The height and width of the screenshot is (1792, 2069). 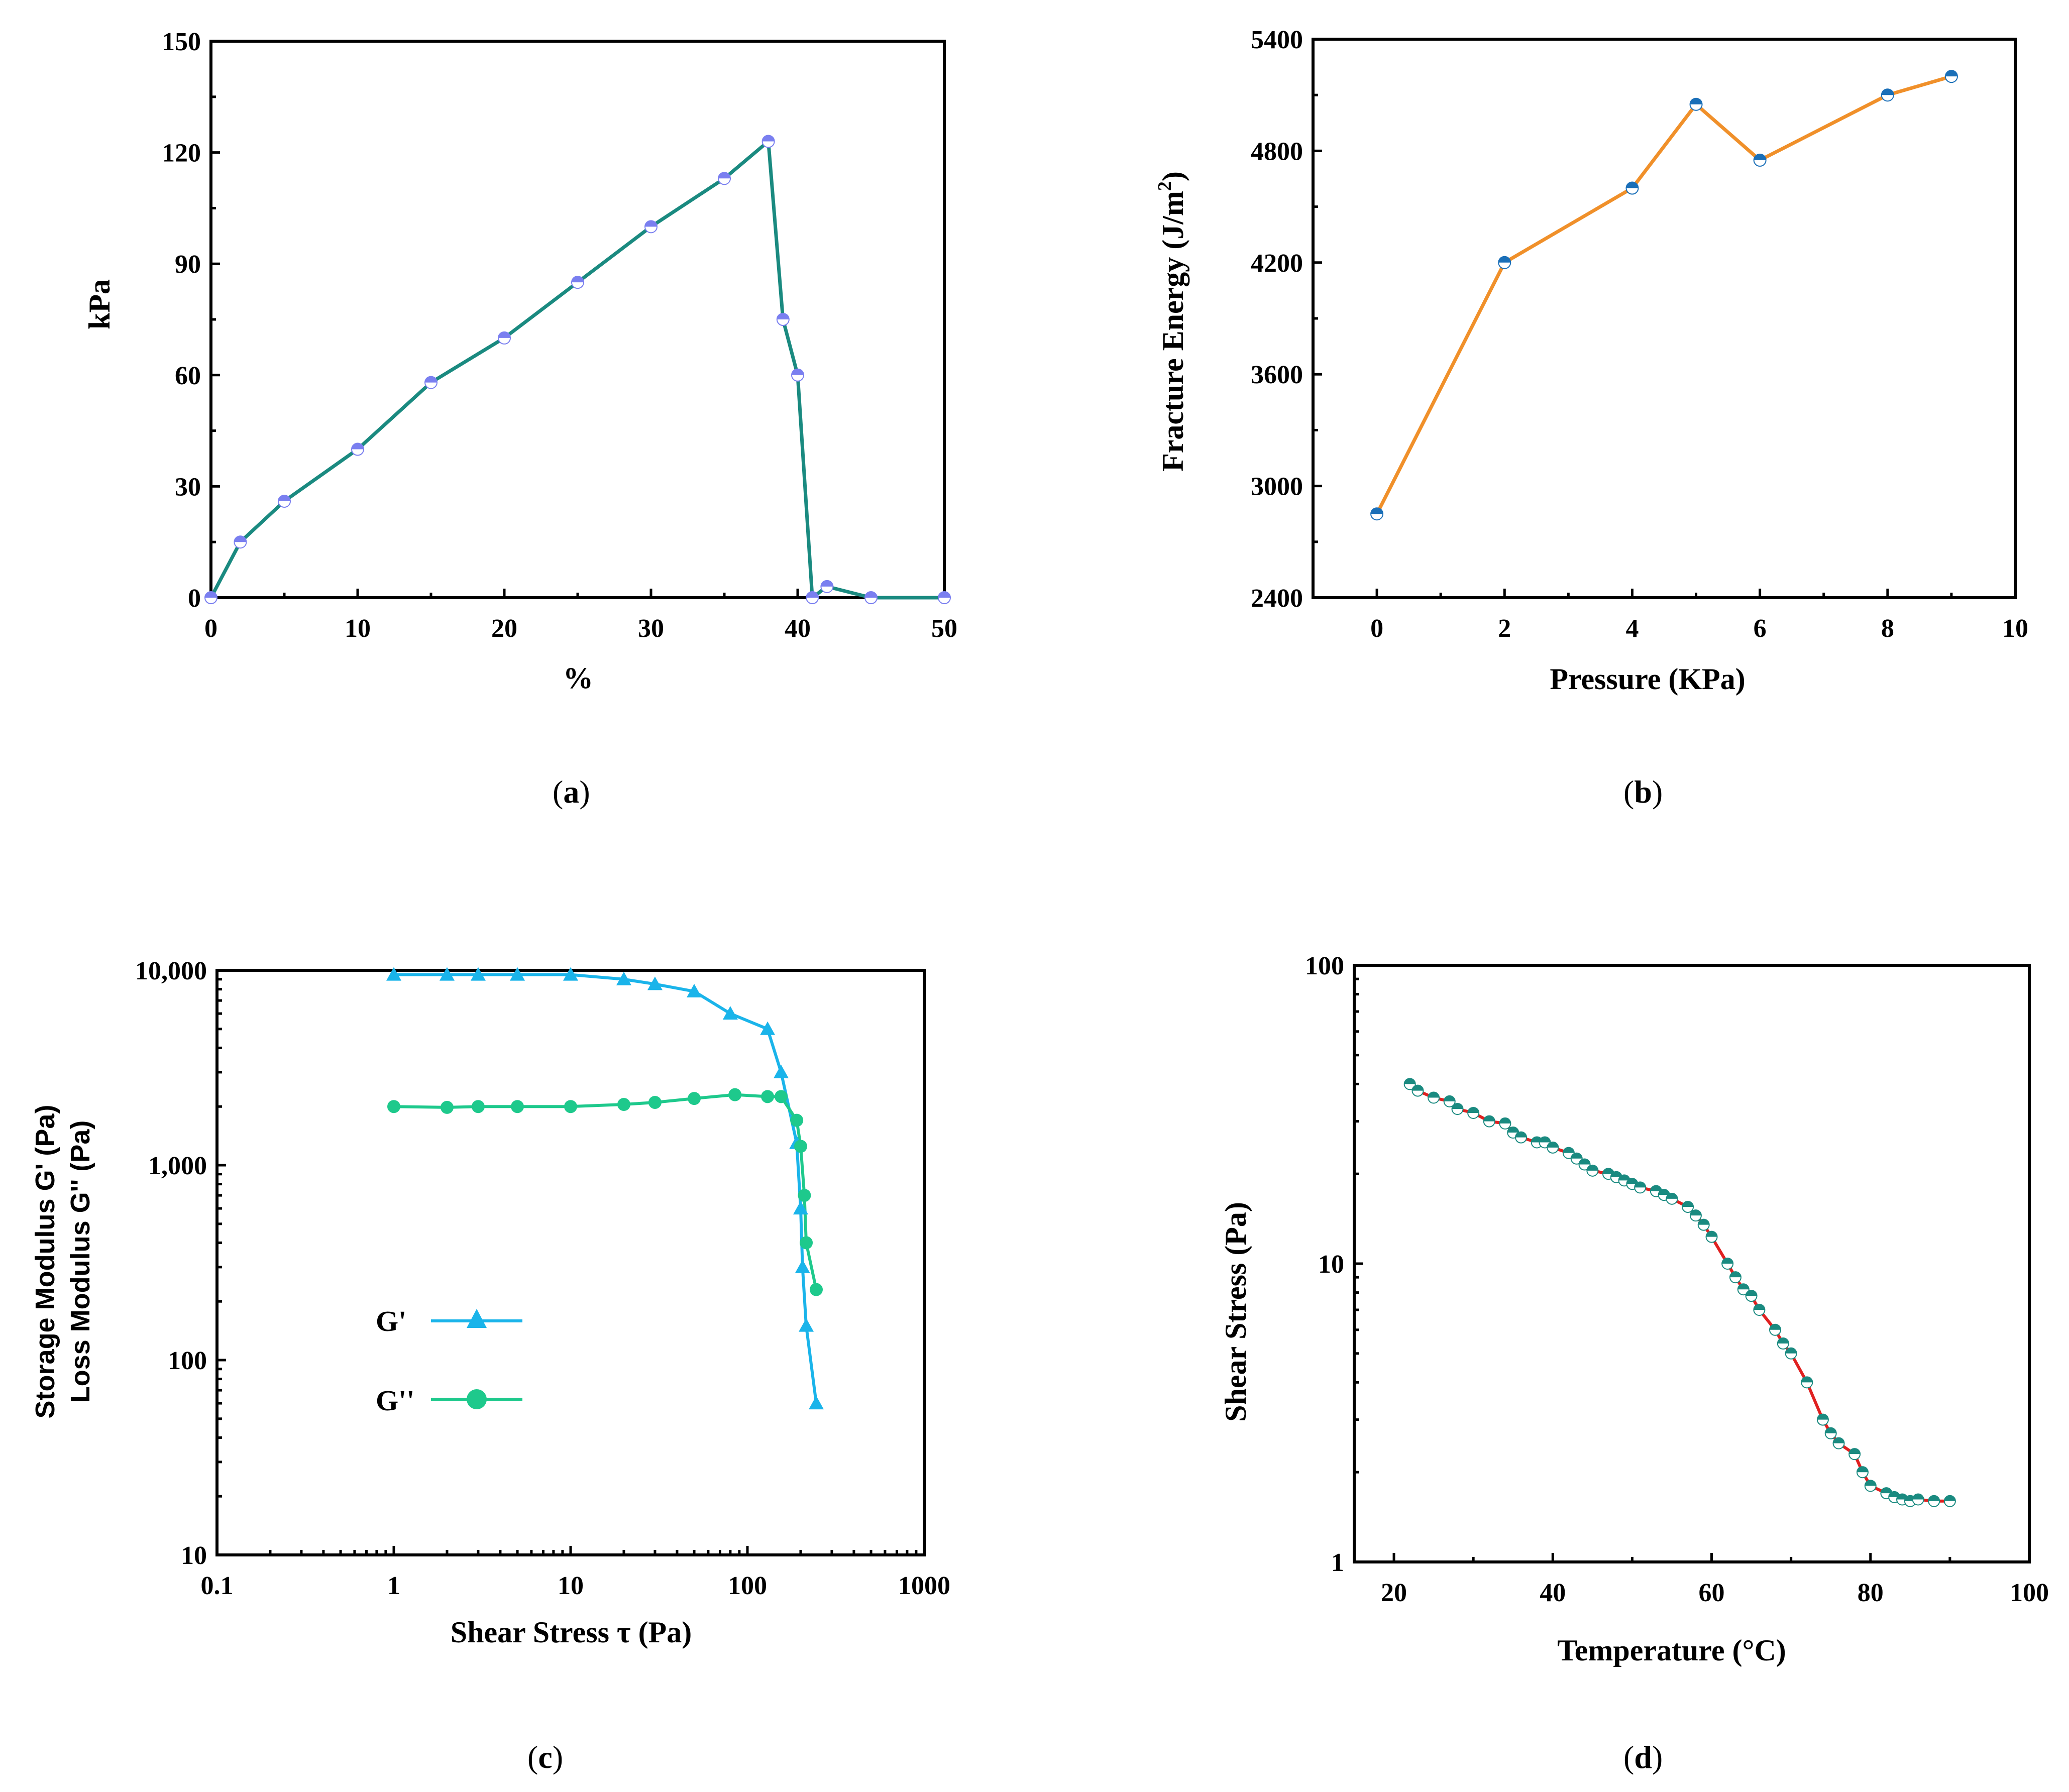 I want to click on y-tick-label: 150, so click(x=181, y=42).